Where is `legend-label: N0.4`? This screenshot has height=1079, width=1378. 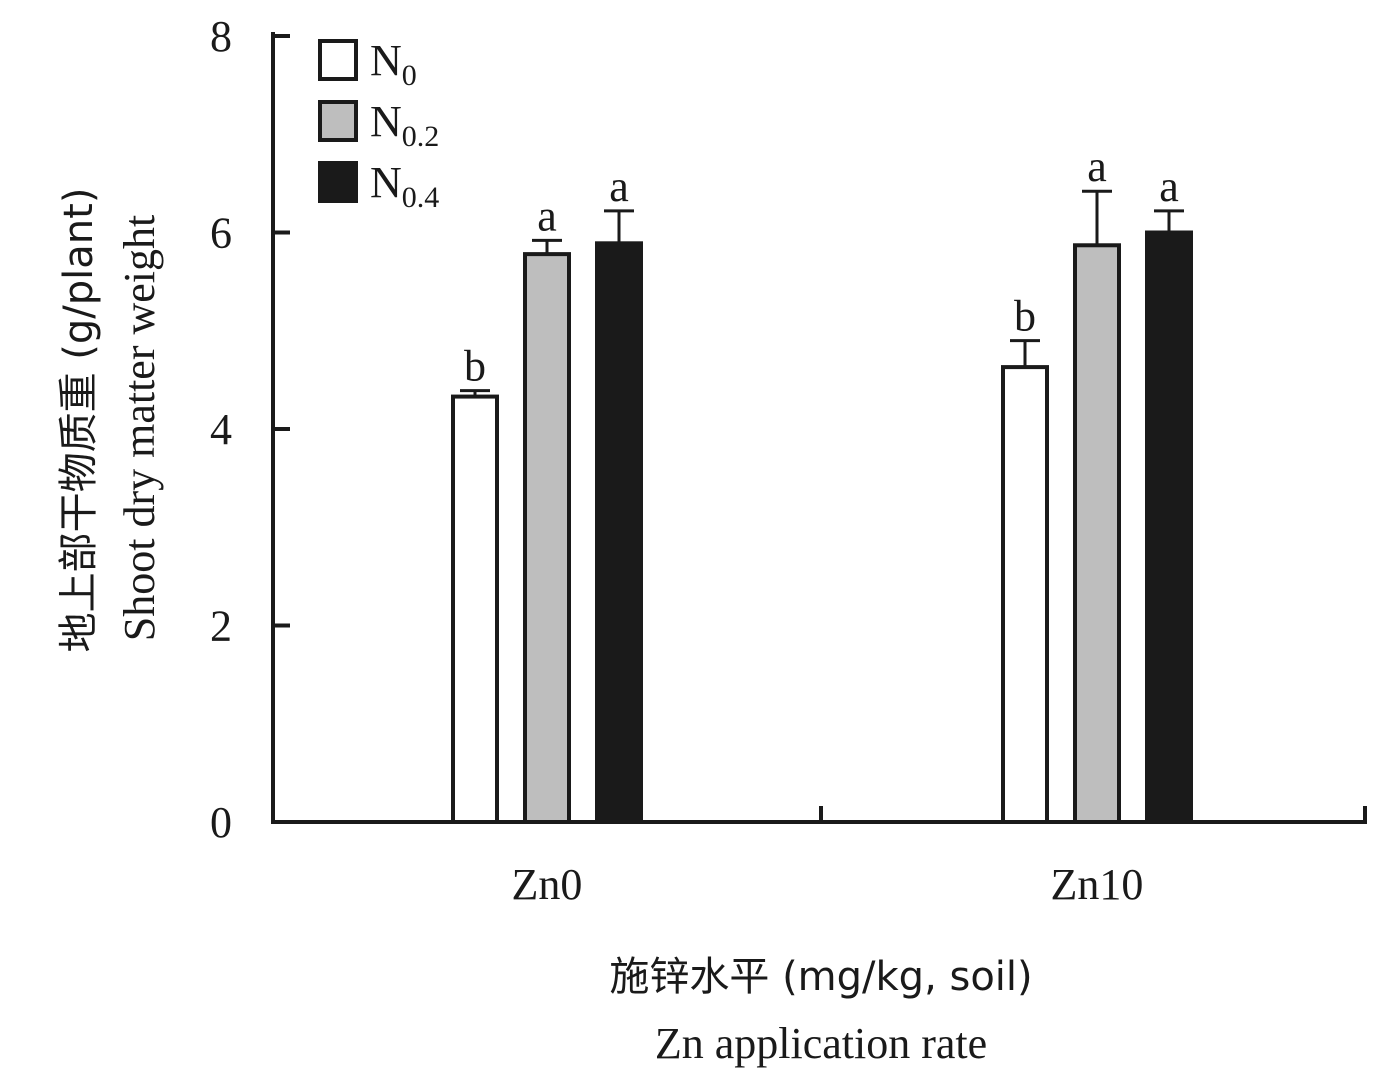 legend-label: N0.4 is located at coordinates (404, 186).